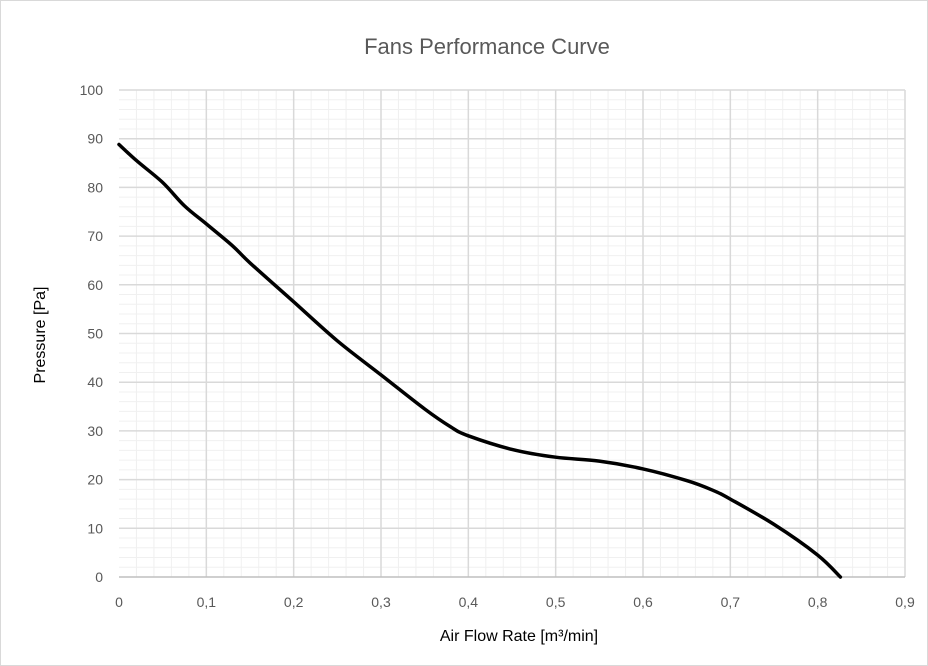  I want to click on x-axis-label: Air Flow Rate [m³/min], so click(519, 636).